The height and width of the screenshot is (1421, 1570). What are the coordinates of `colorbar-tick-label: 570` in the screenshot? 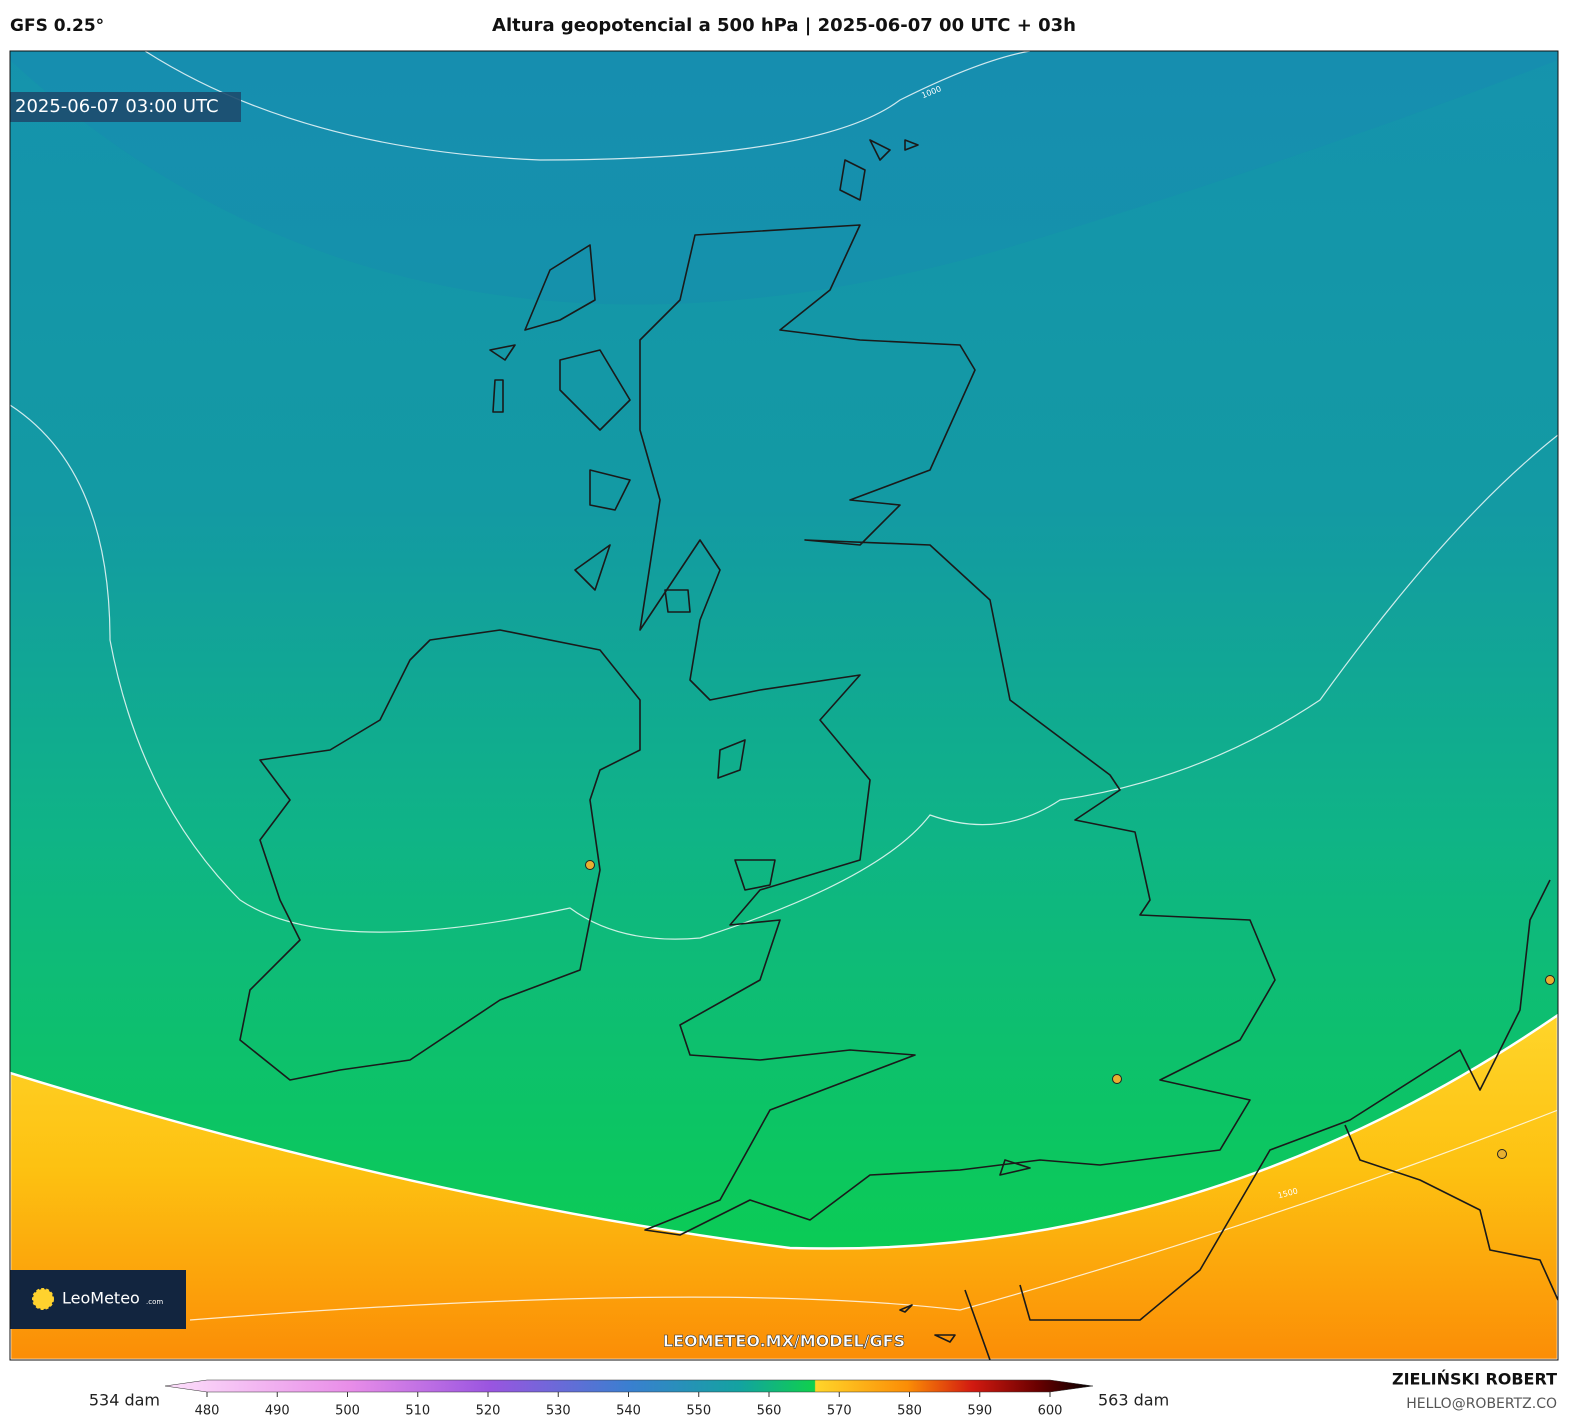 It's located at (839, 1411).